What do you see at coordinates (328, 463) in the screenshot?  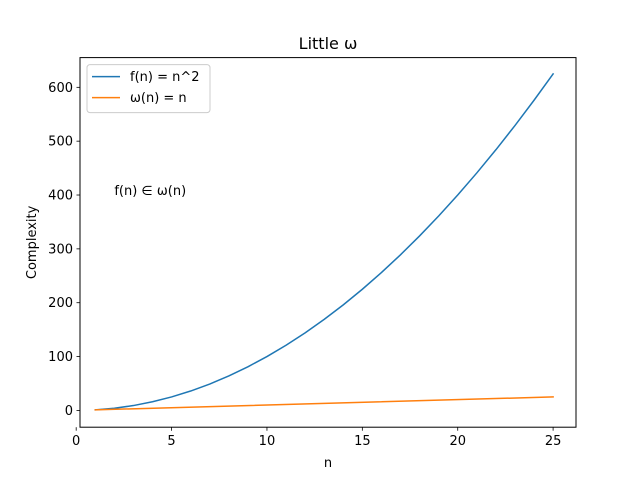 I see `x-axis-label: n` at bounding box center [328, 463].